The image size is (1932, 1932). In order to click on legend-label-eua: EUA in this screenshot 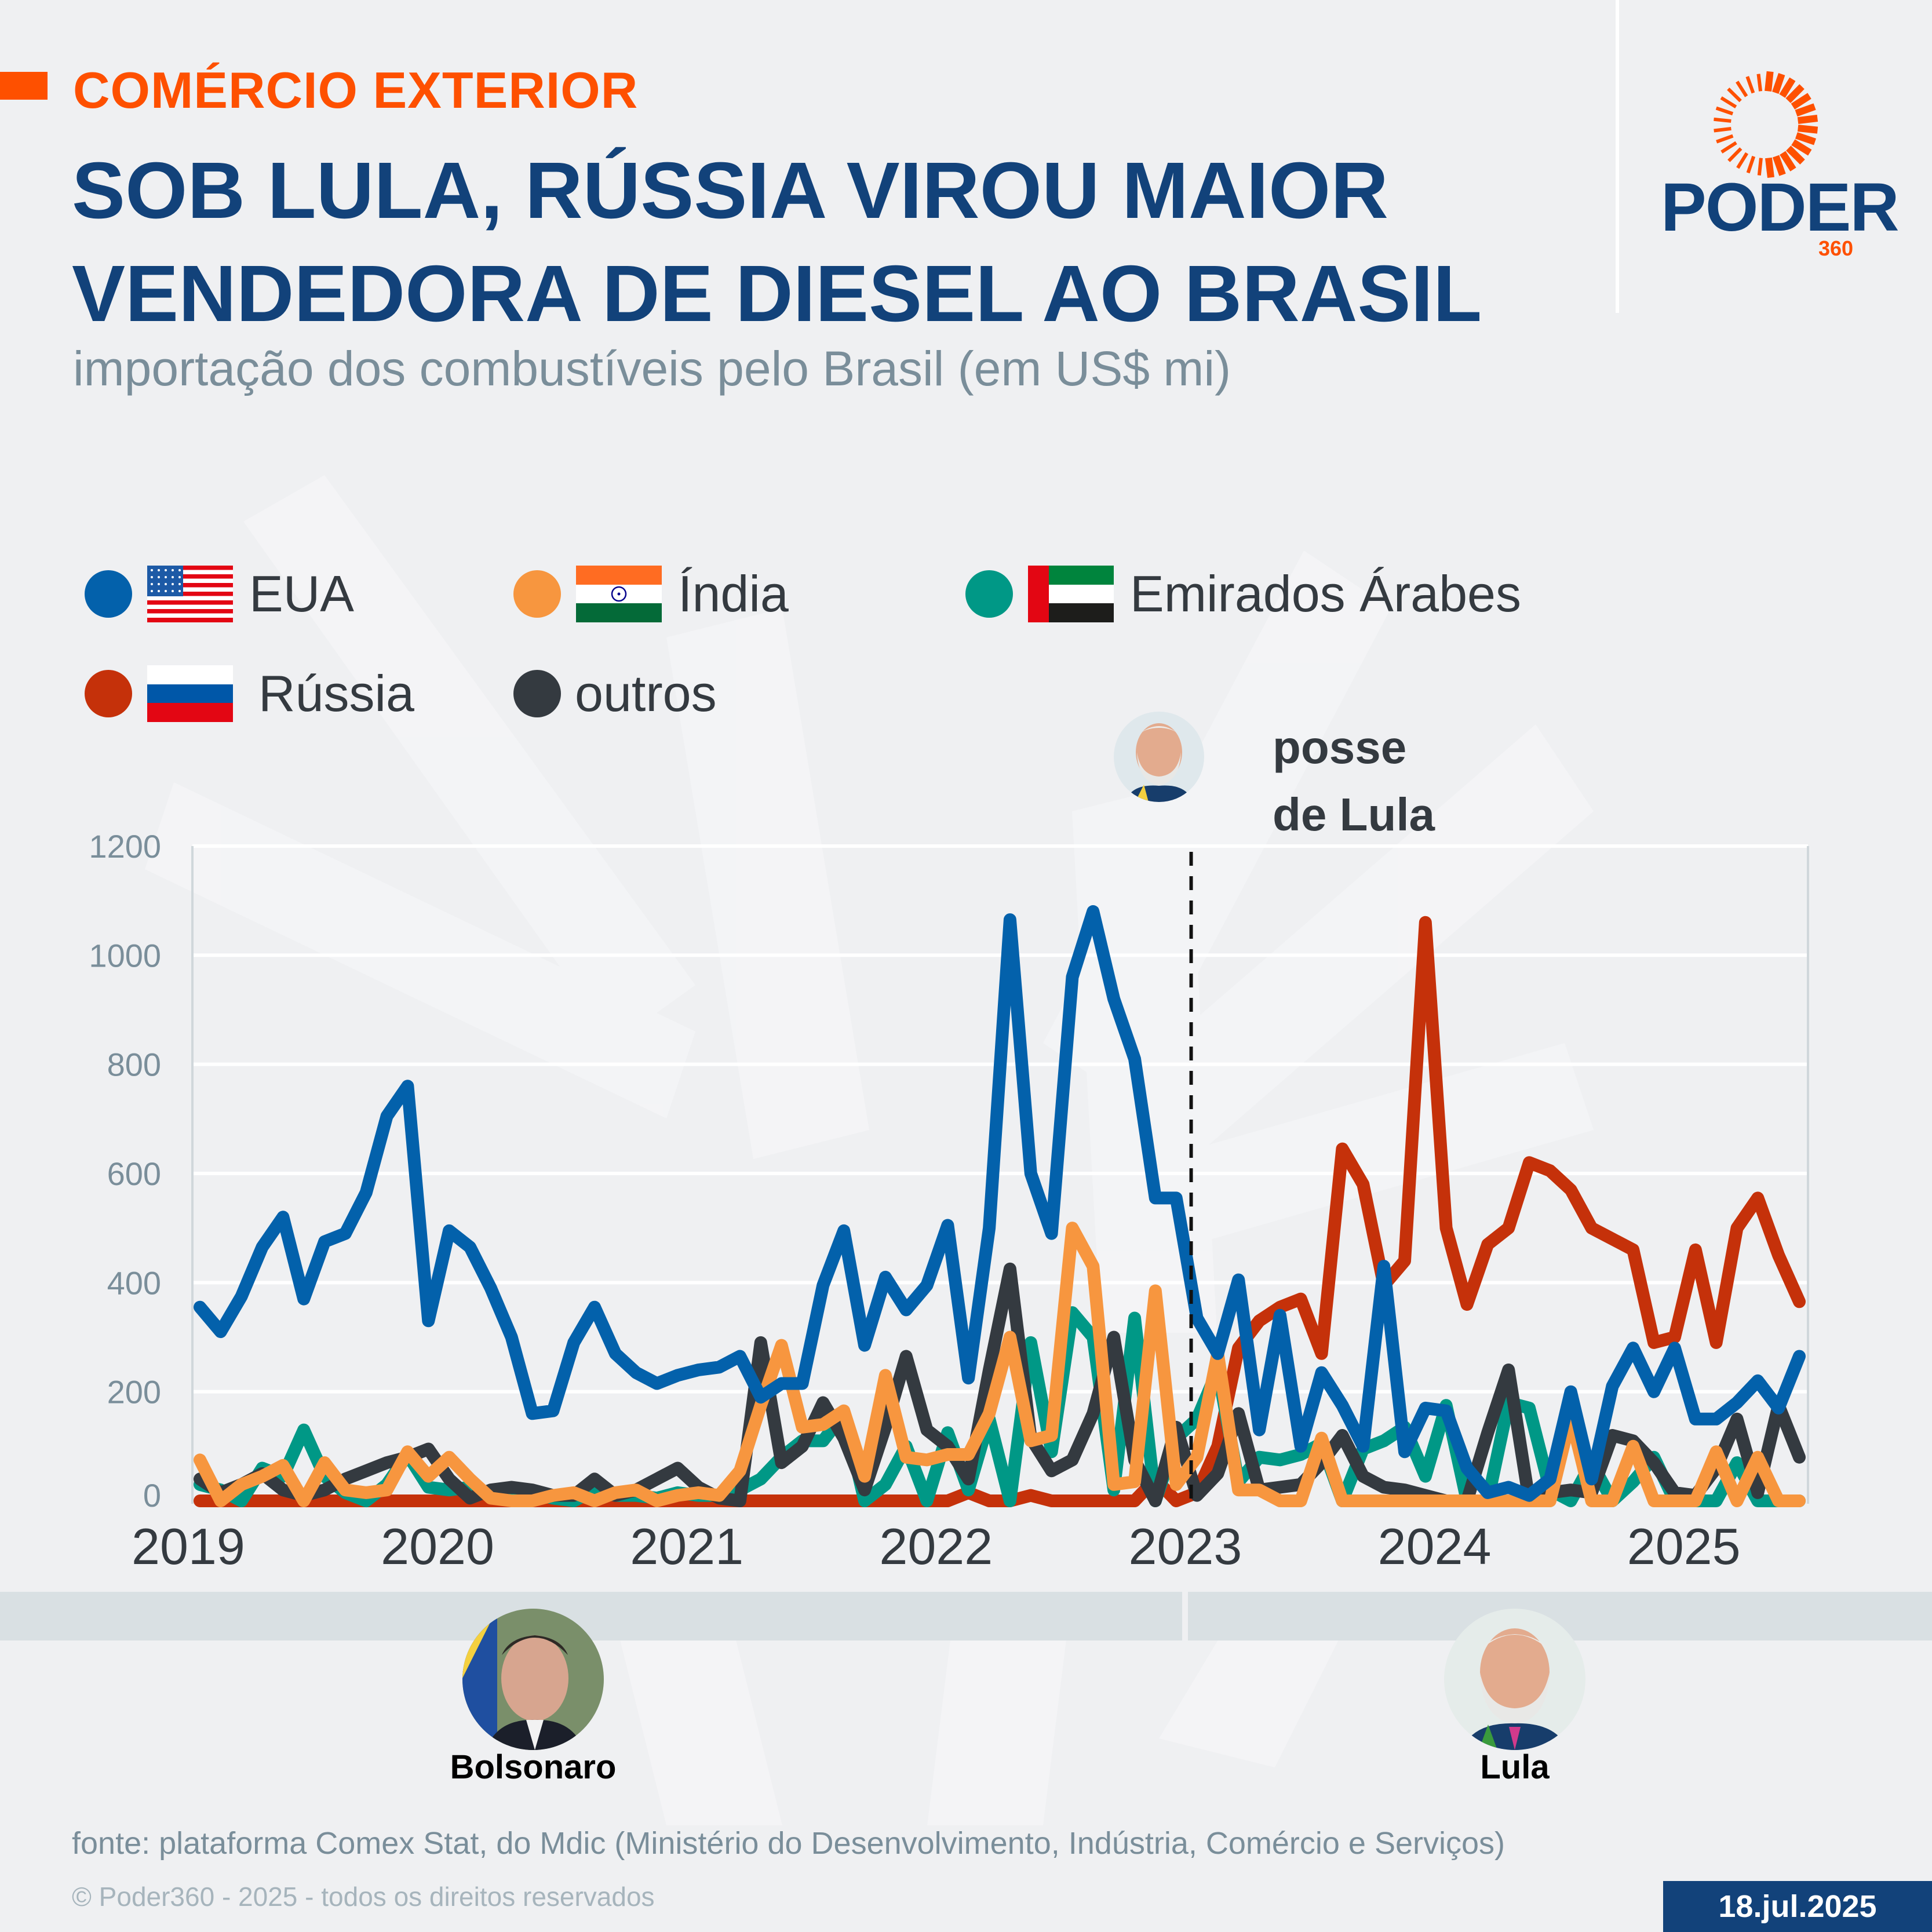, I will do `click(301, 593)`.